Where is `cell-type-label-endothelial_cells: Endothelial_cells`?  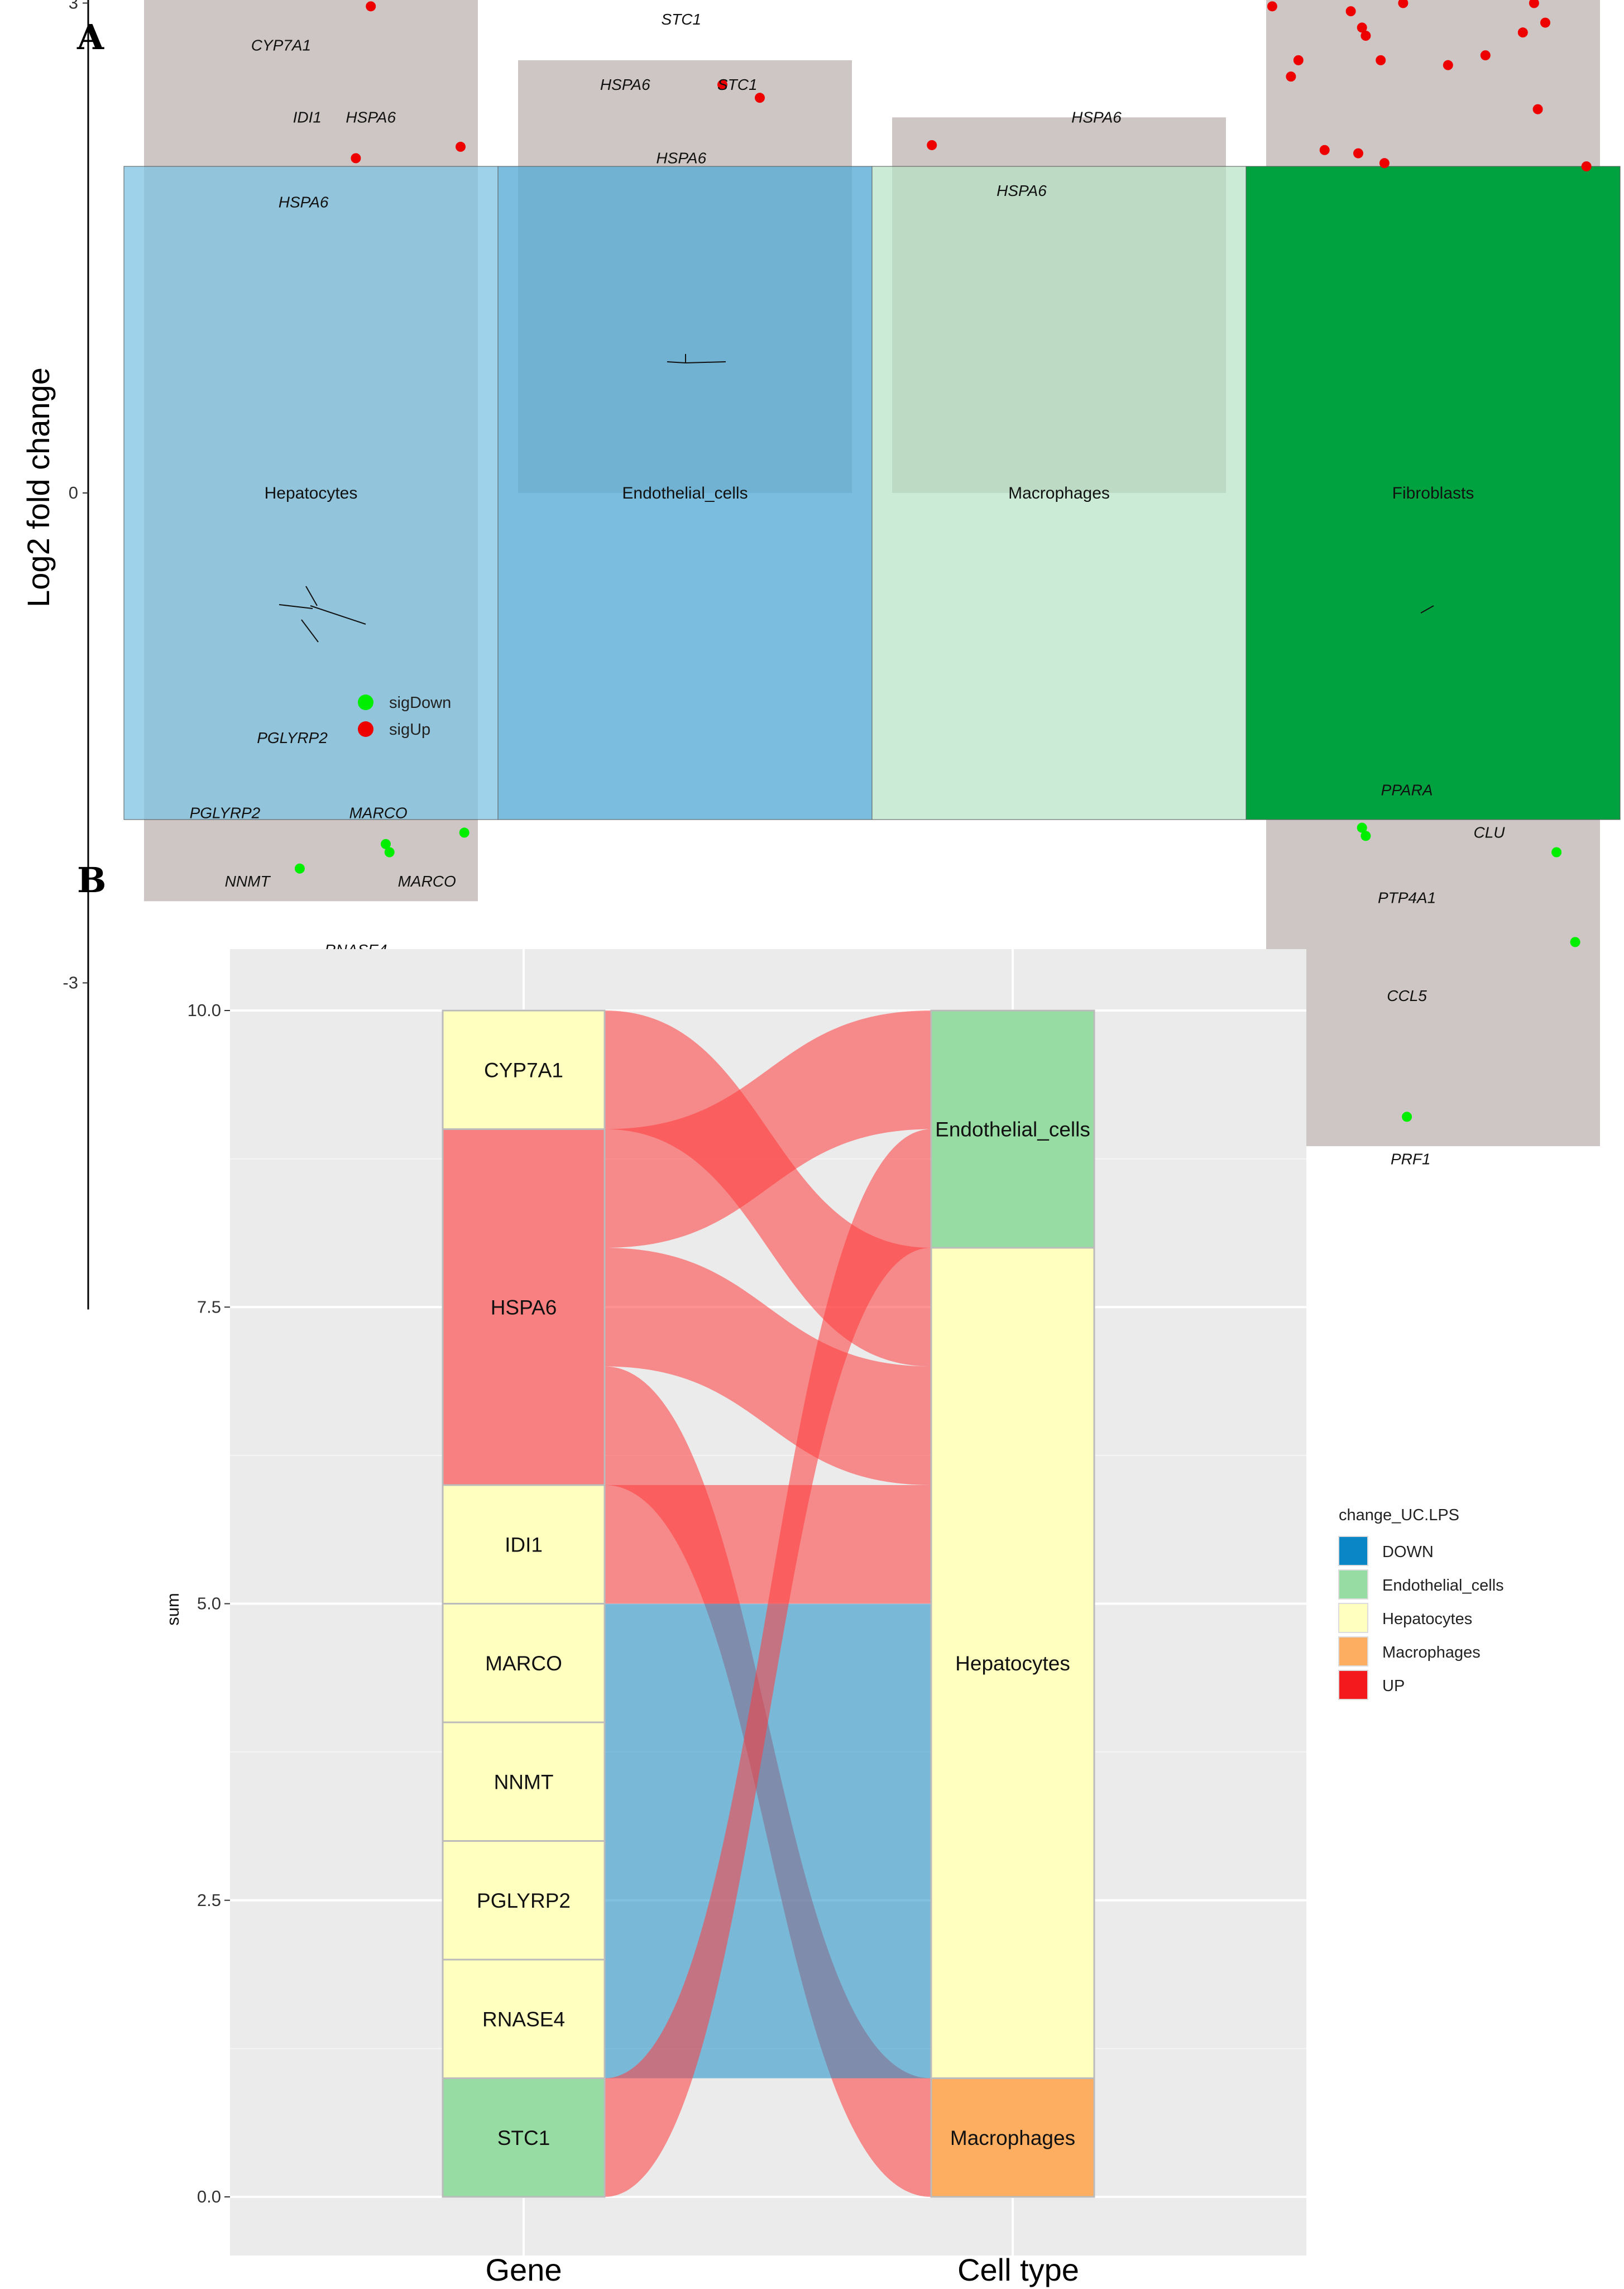
cell-type-label-endothelial_cells: Endothelial_cells is located at coordinates (685, 493).